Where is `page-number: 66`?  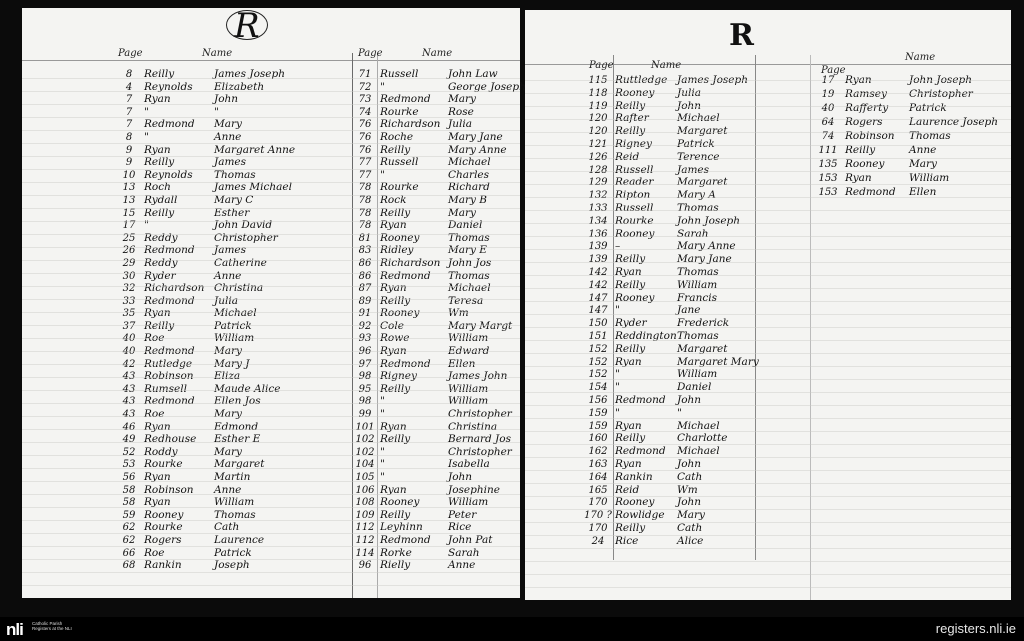 page-number: 66 is located at coordinates (129, 553).